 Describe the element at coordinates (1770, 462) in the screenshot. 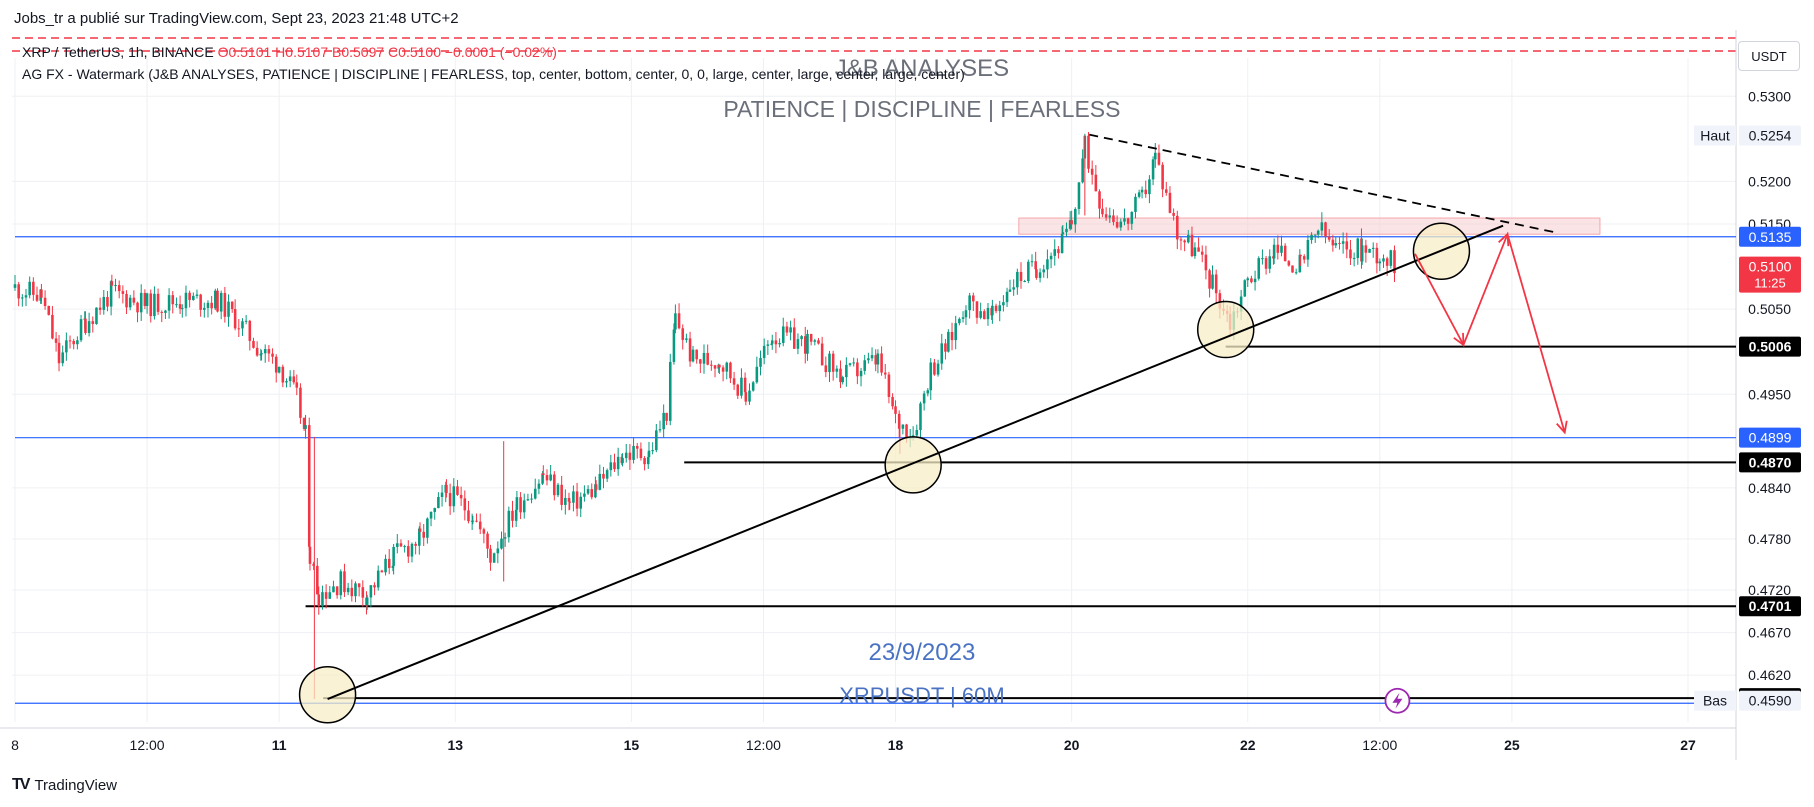

I see `price-label-text: 0.4870` at that location.